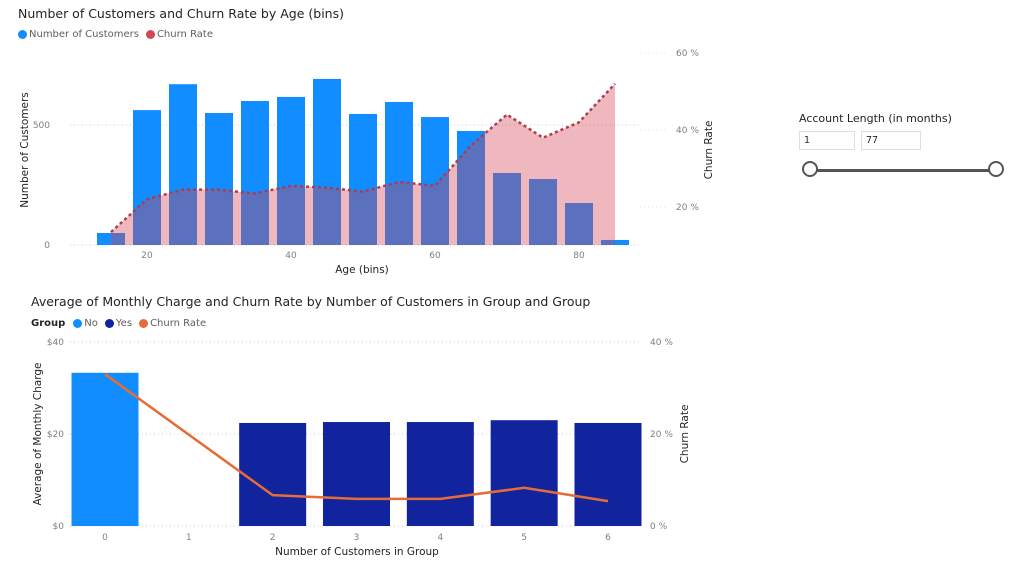 This screenshot has width=1024, height=584. I want to click on y-tick-label: 0, so click(47, 246).